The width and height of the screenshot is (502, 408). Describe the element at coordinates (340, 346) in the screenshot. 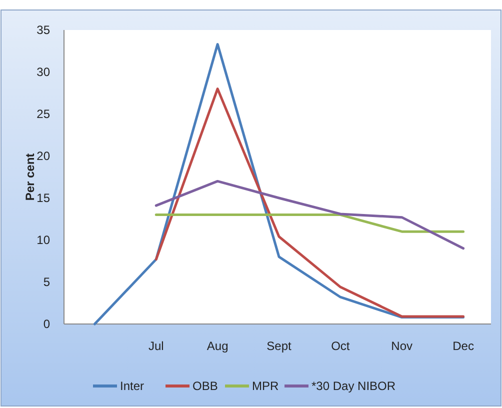

I see `x-tick-label: Oct` at that location.